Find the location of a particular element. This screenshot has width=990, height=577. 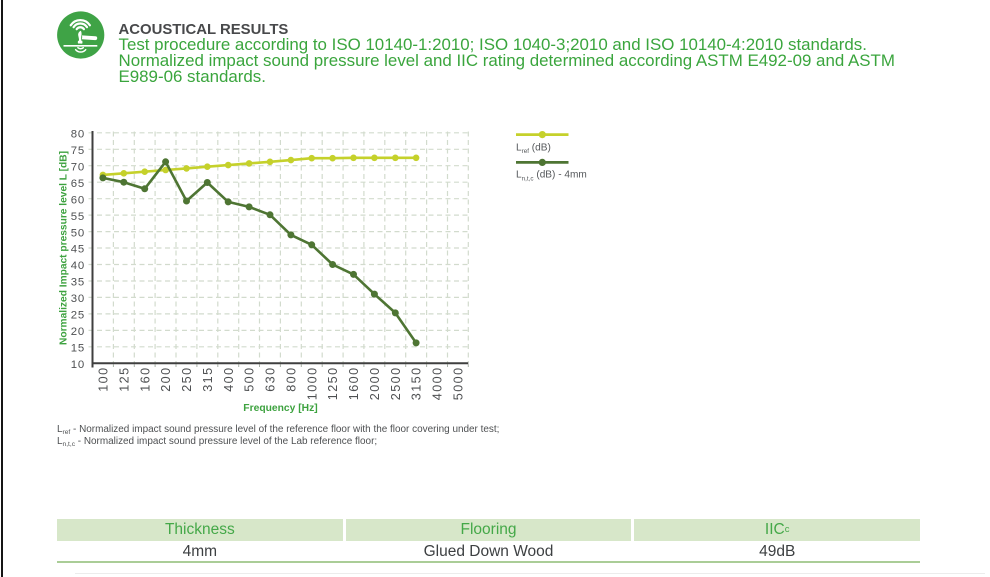

svg-text: 400 is located at coordinates (229, 378).